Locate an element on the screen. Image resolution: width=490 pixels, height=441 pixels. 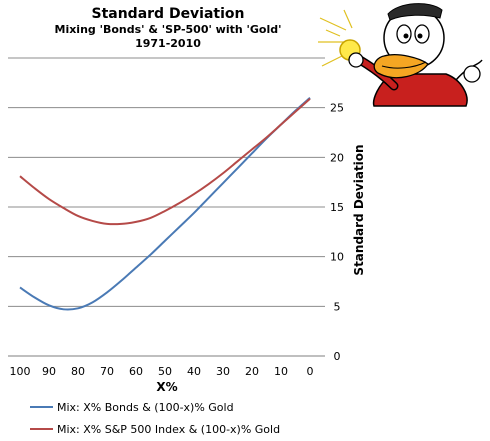
y-tick-label: 0 is located at coordinates (337, 356).